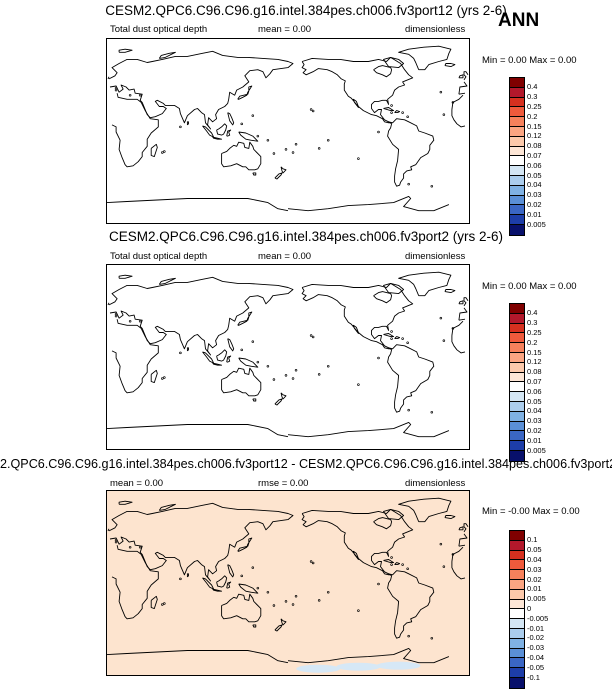  What do you see at coordinates (534, 332) in the screenshot?
I see `colorbar-2-label-2: 0.25` at bounding box center [534, 332].